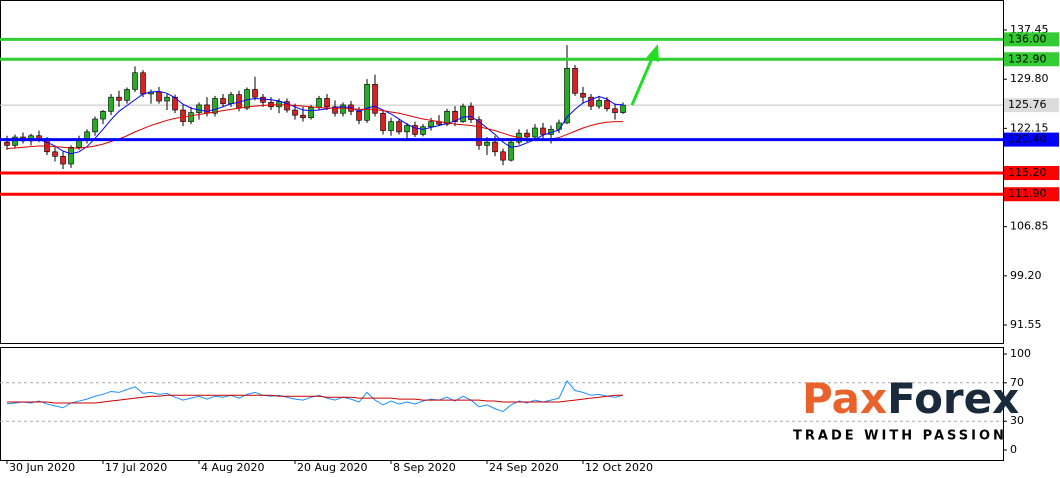  Describe the element at coordinates (1029, 78) in the screenshot. I see `y-tick-label: 129.80` at that location.